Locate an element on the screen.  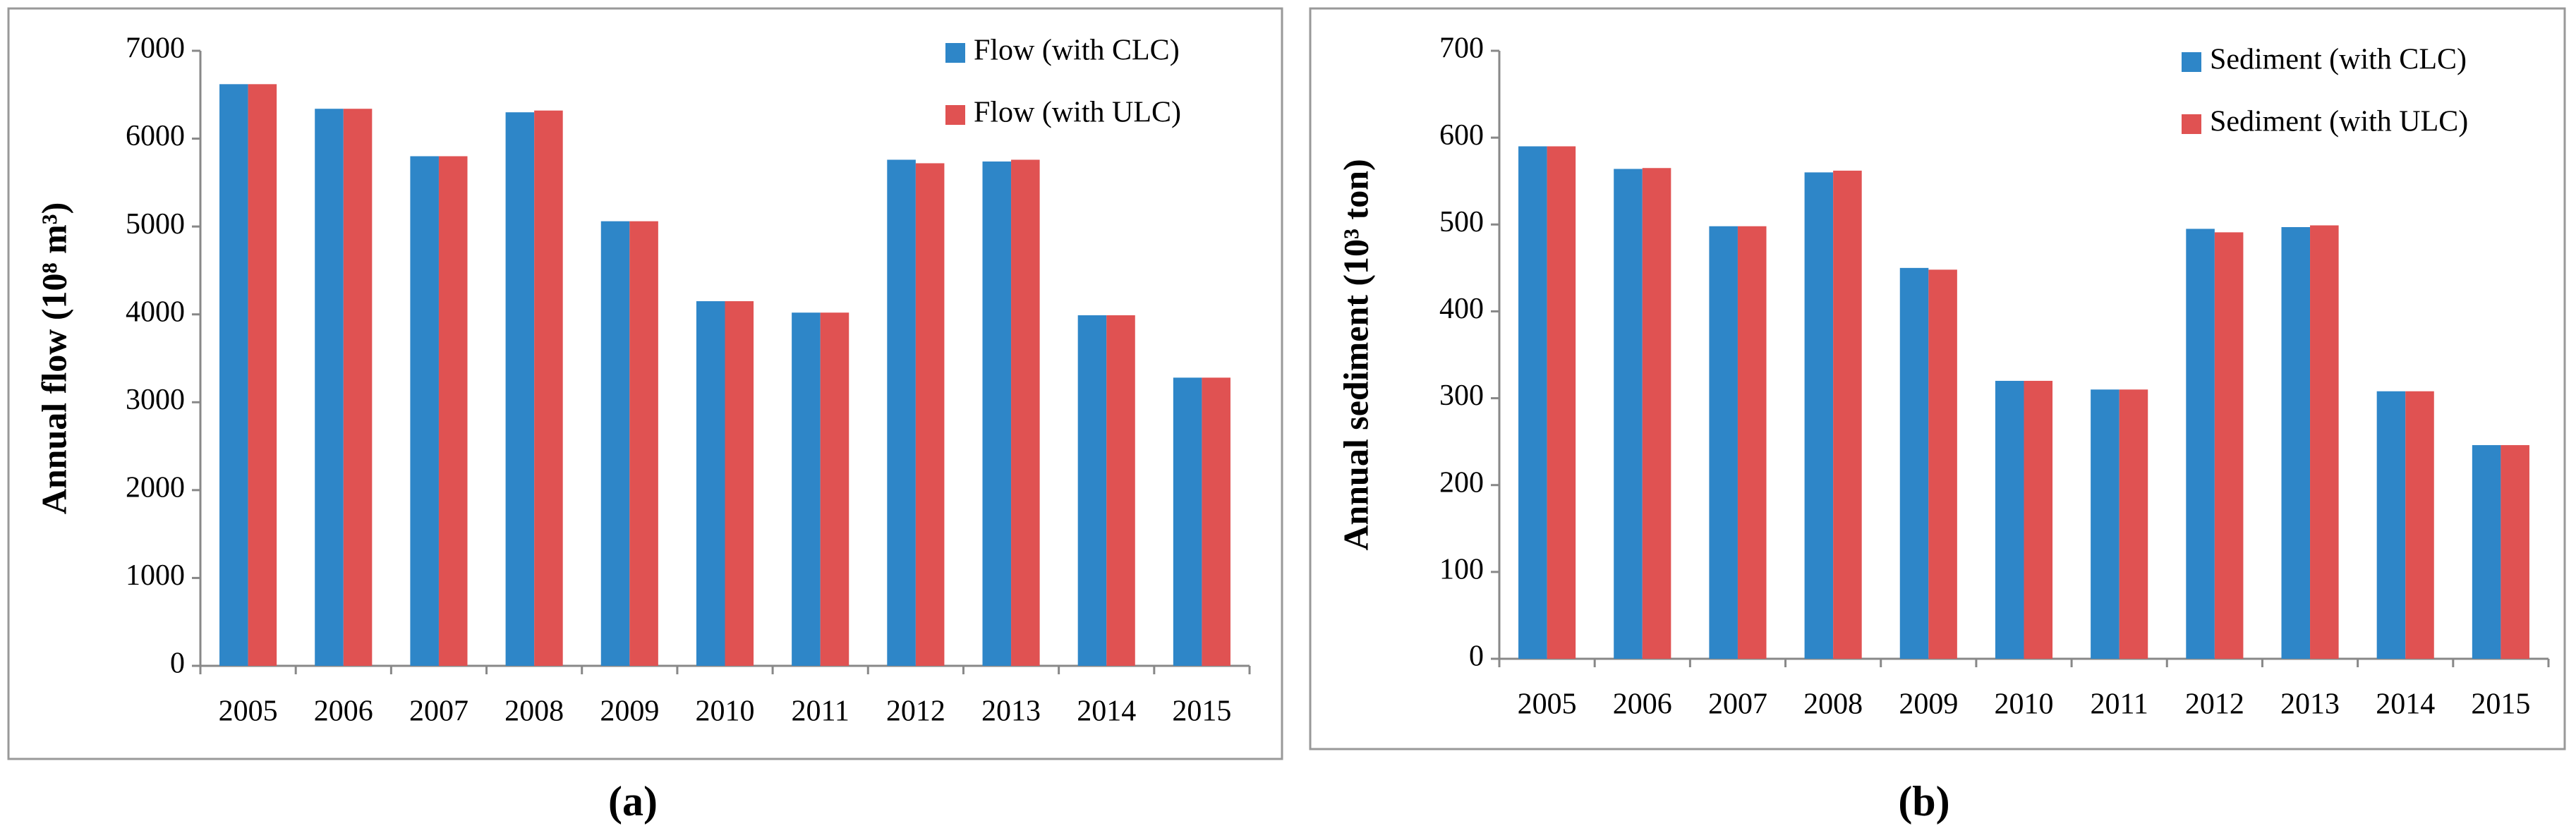
y-tick-label: 3000 is located at coordinates (155, 400).